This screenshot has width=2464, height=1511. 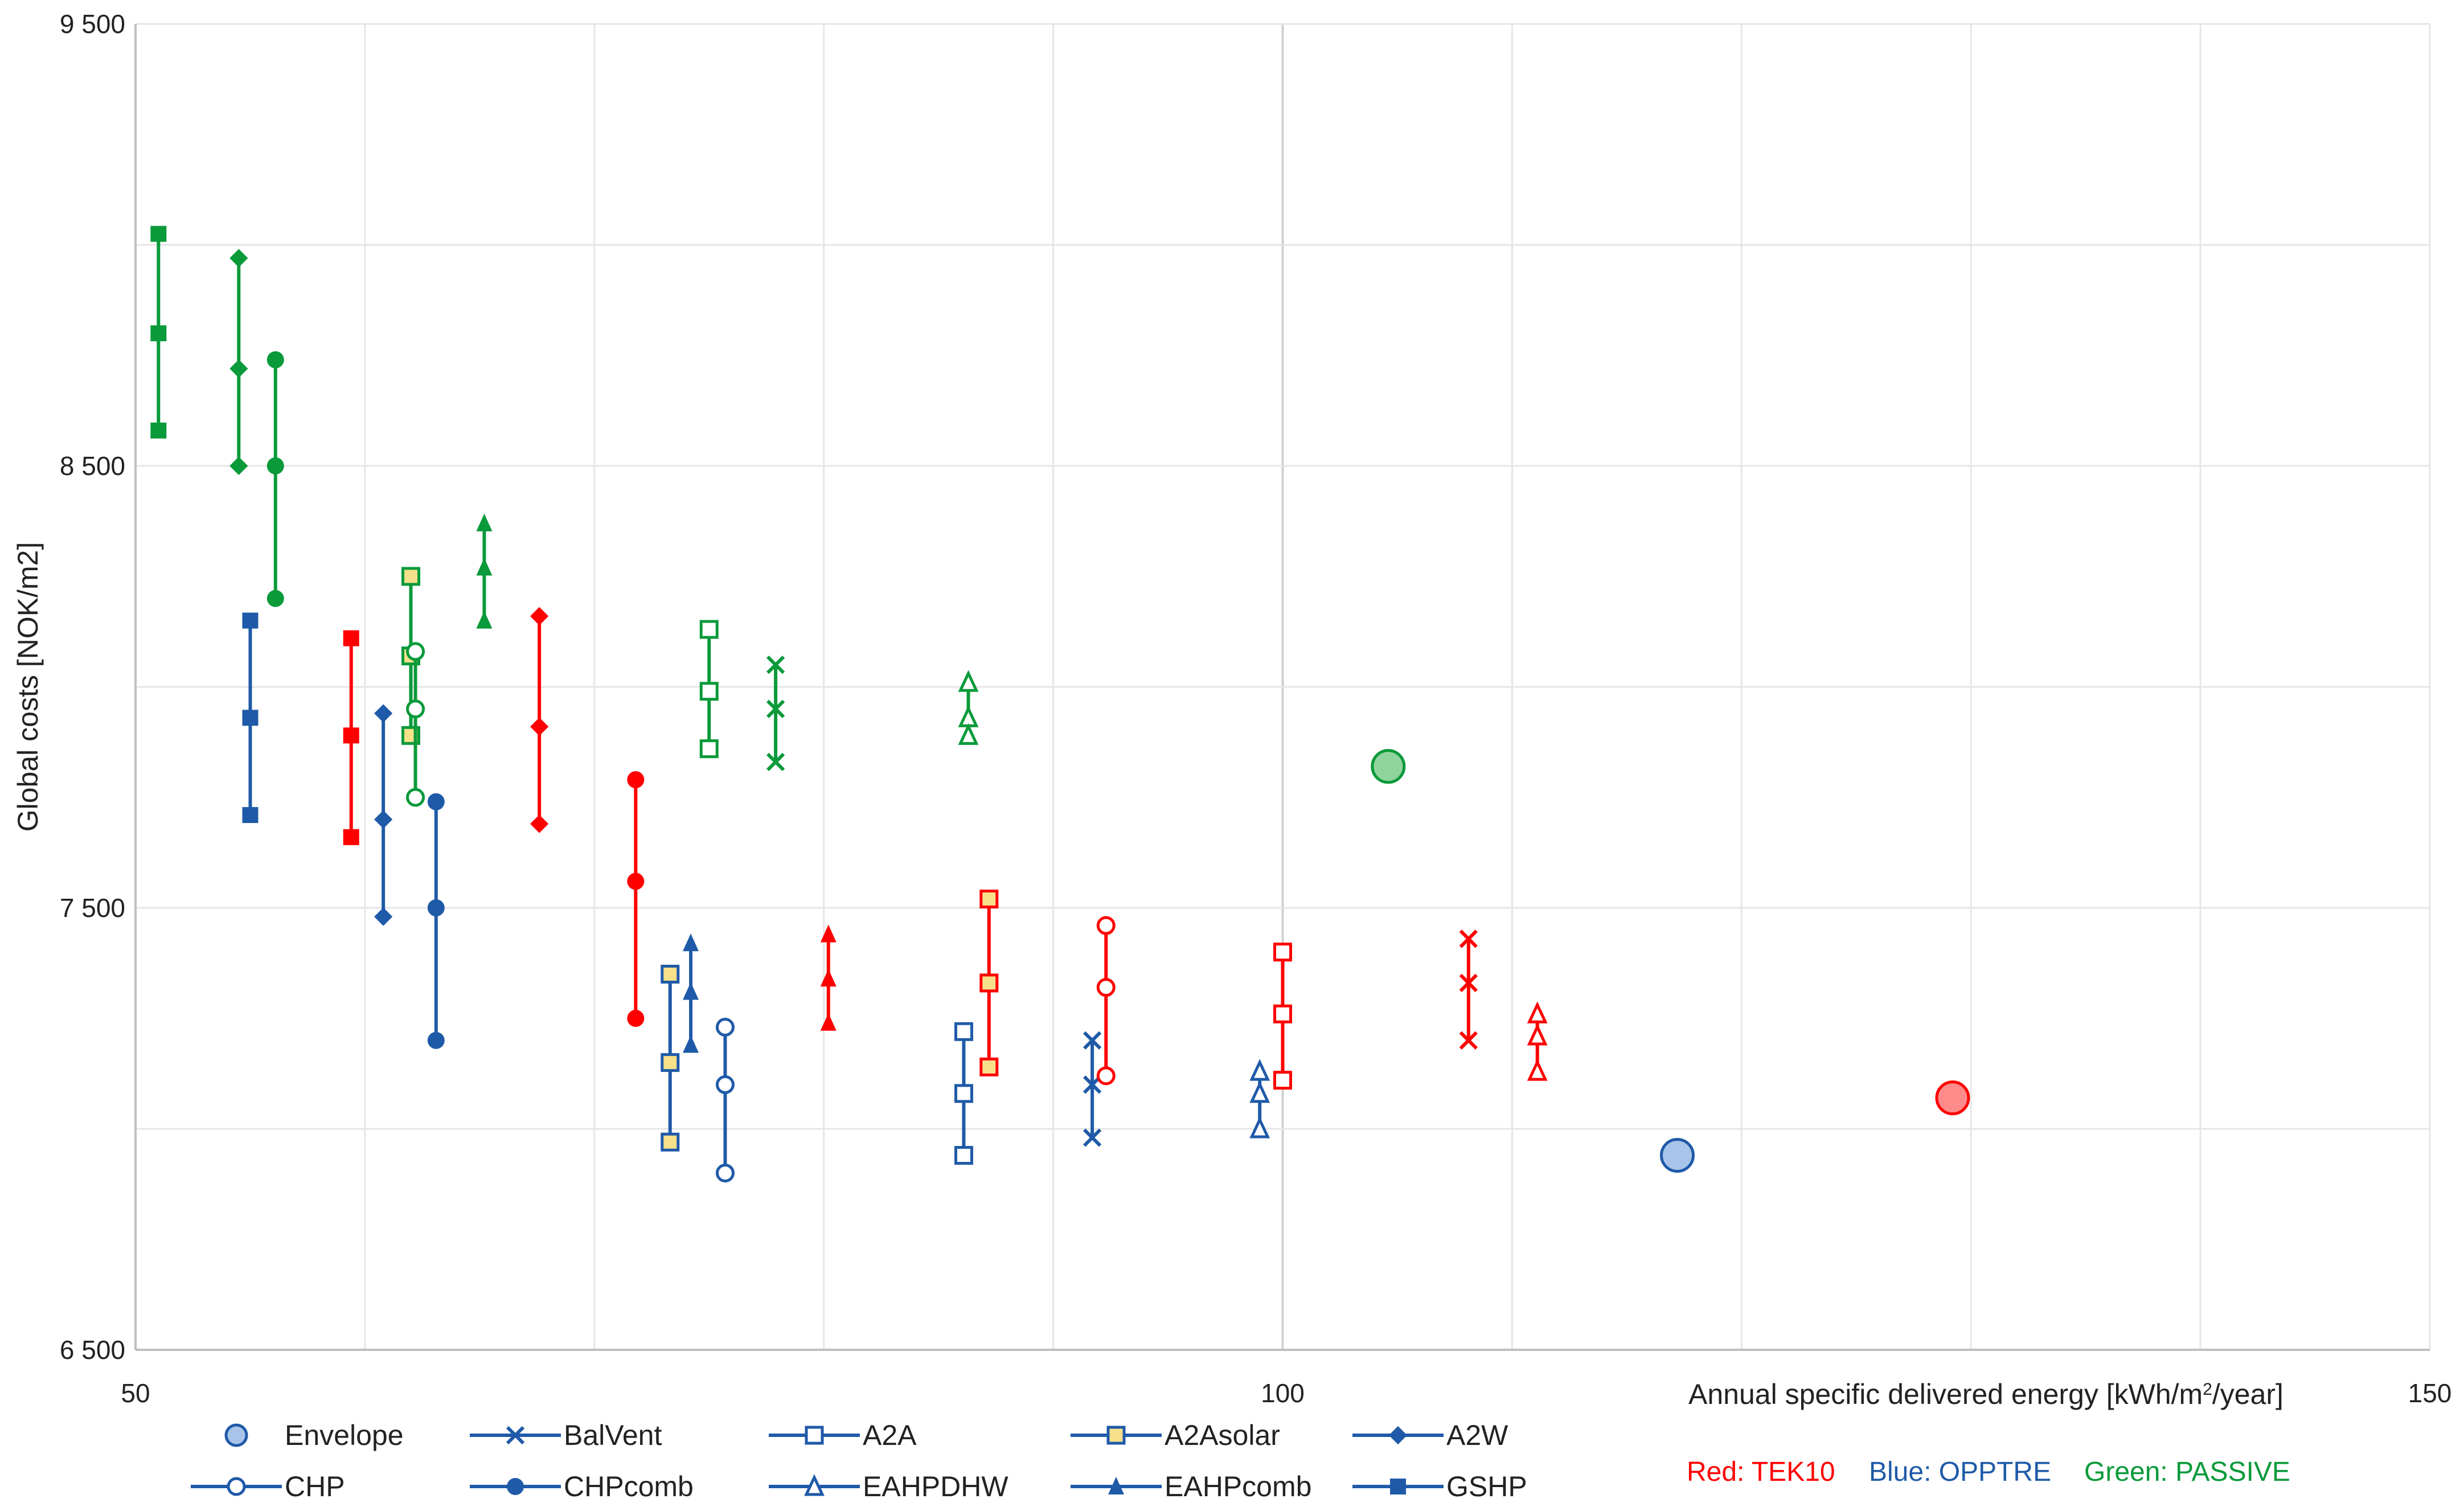 What do you see at coordinates (135, 1393) in the screenshot?
I see `x-tick-label: 50` at bounding box center [135, 1393].